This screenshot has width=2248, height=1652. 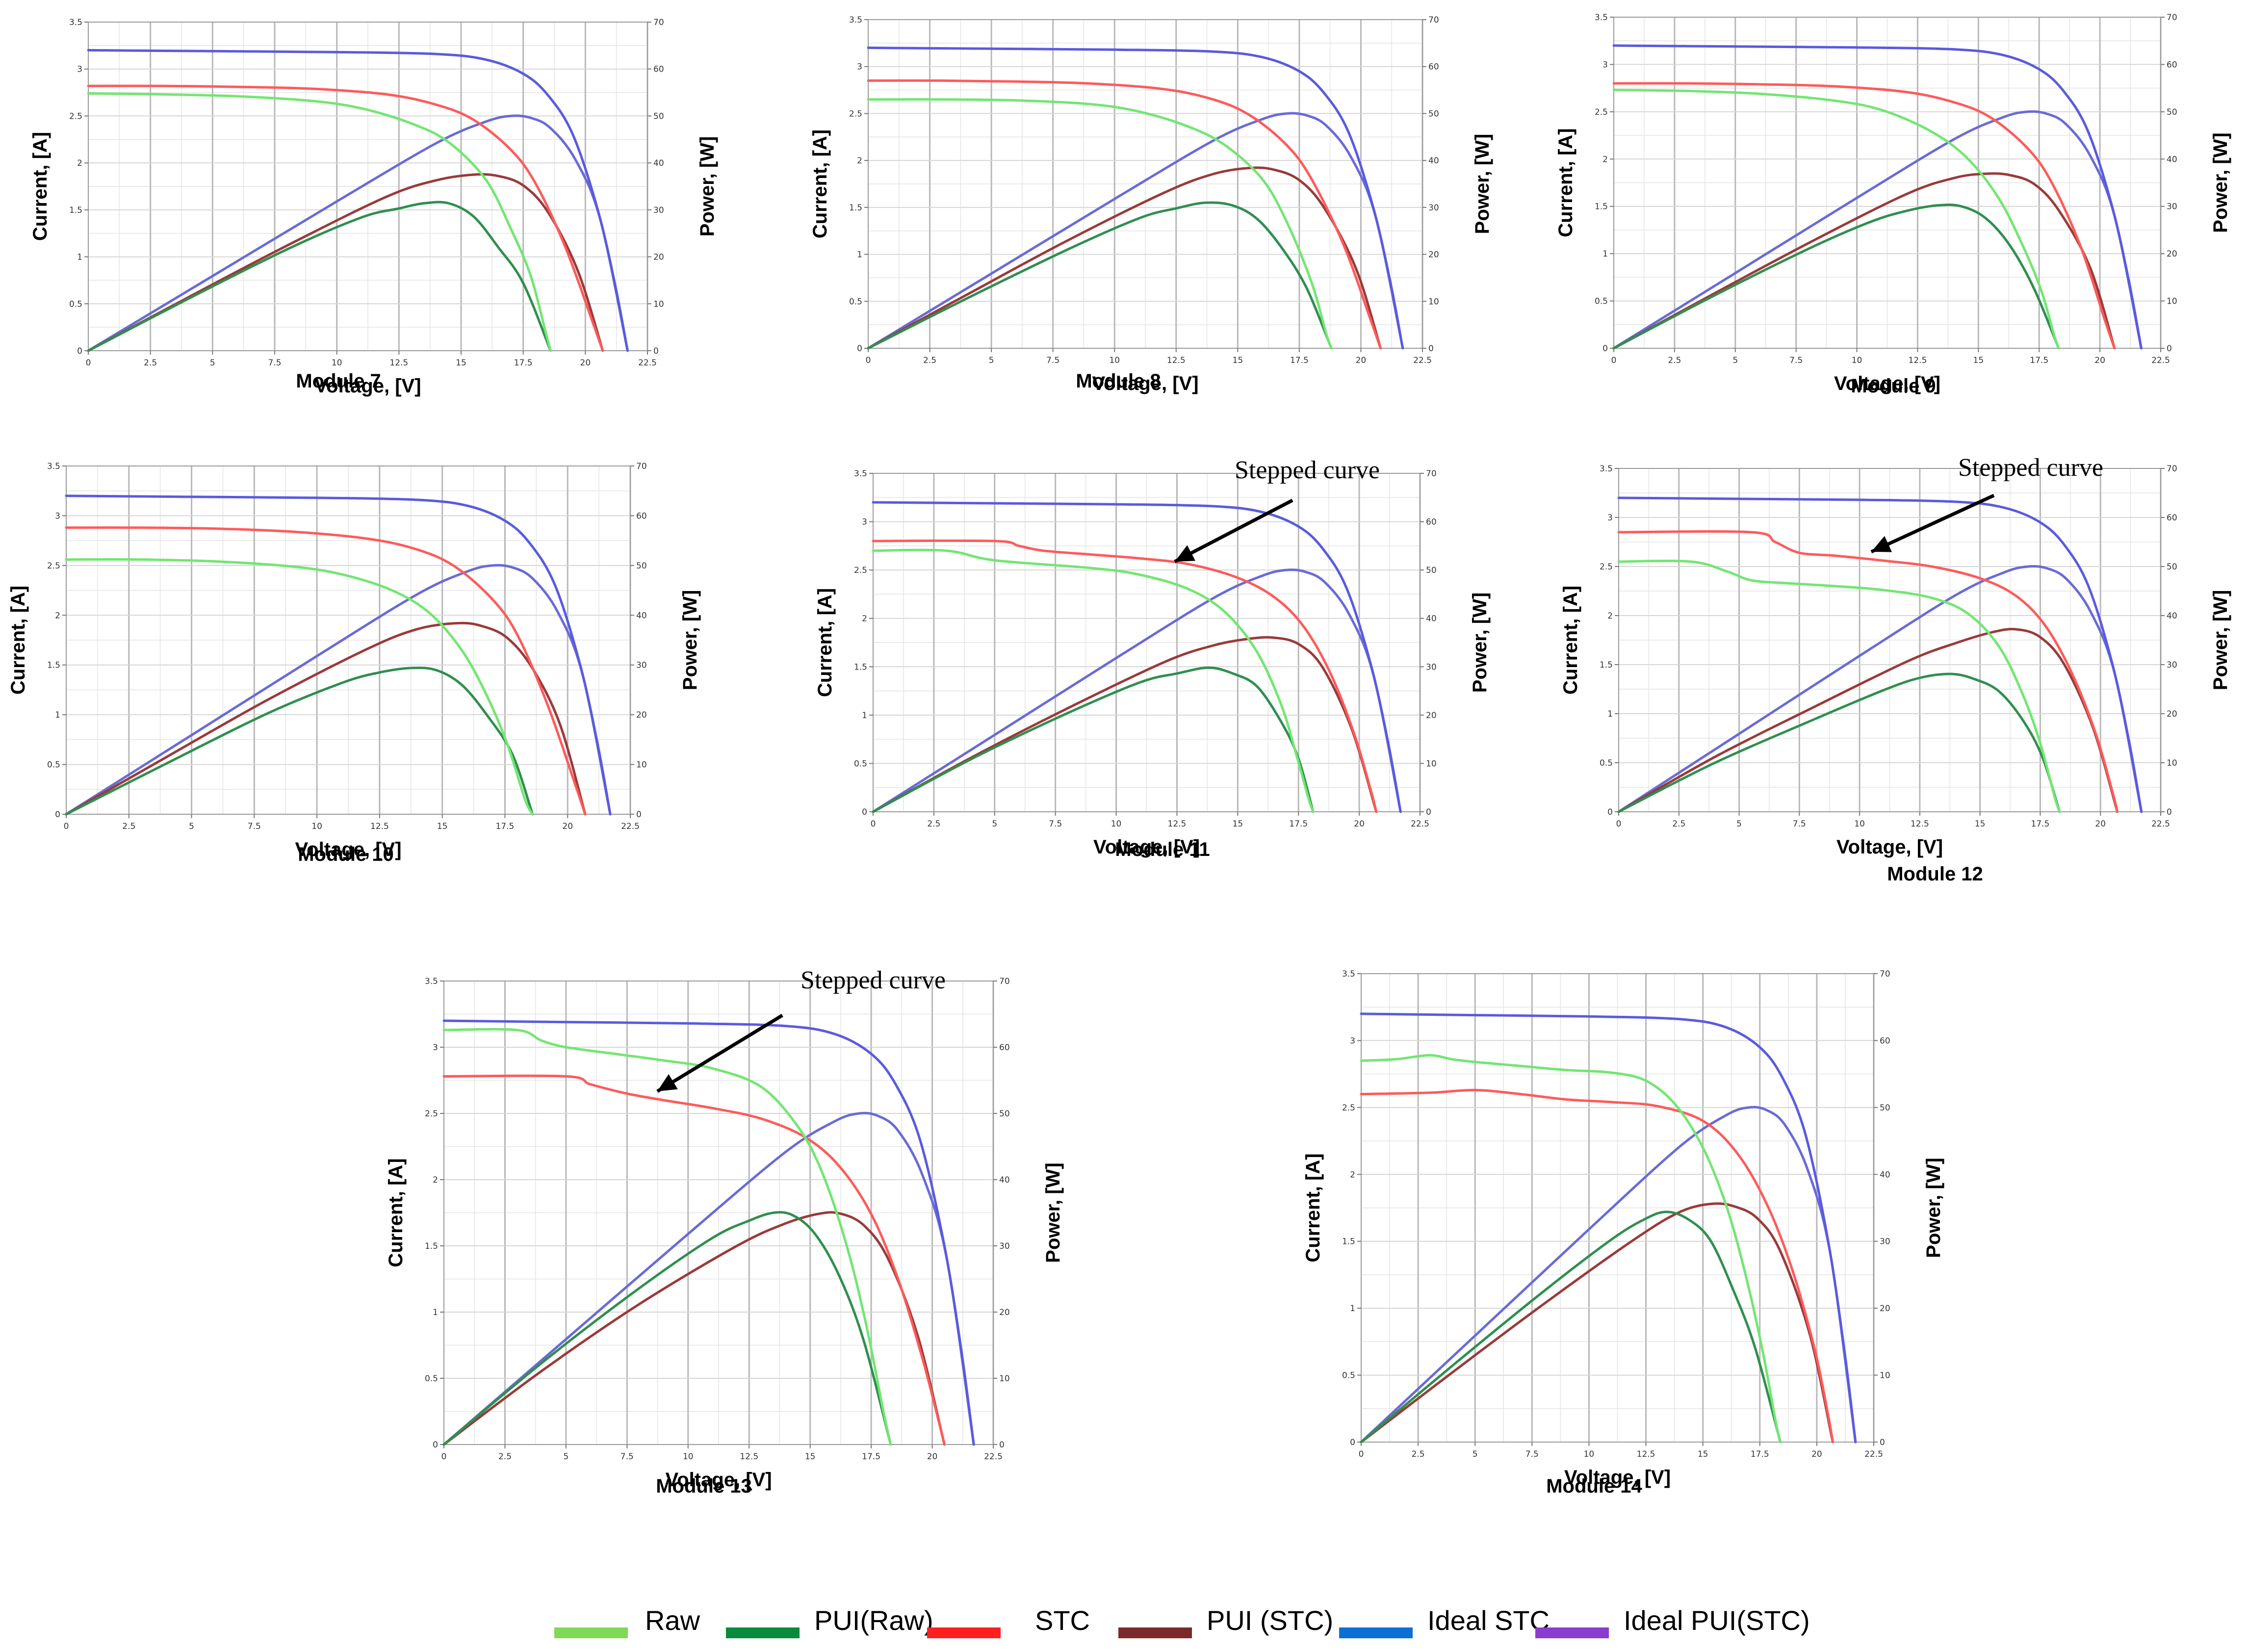 I want to click on y-tick-label: 3.5, so click(x=861, y=474).